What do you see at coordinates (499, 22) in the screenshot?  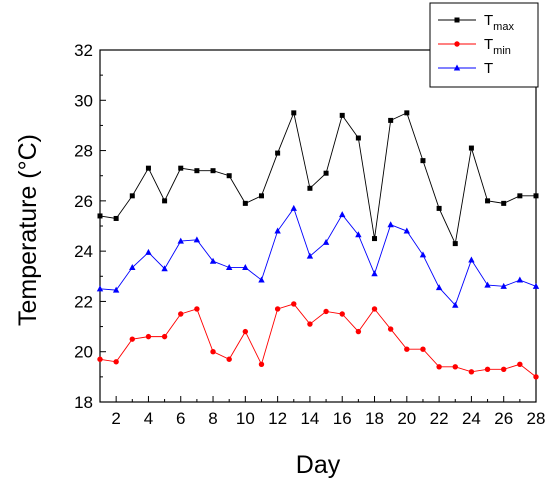 I see `legend-label: Tmax` at bounding box center [499, 22].